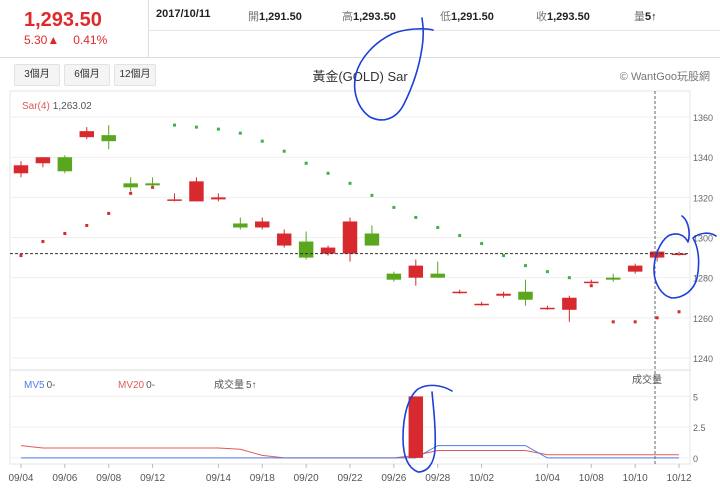  Describe the element at coordinates (74, 28) in the screenshot. I see `price-box: 1,293.50 5.30▲ 0.41%` at that location.